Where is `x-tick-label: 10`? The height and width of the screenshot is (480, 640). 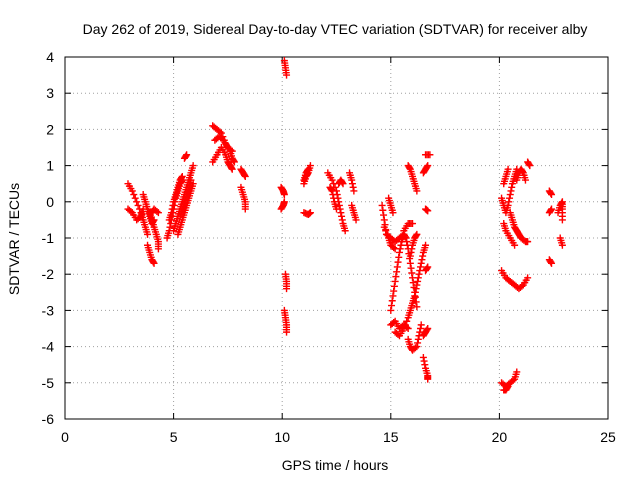
x-tick-label: 10 is located at coordinates (282, 437).